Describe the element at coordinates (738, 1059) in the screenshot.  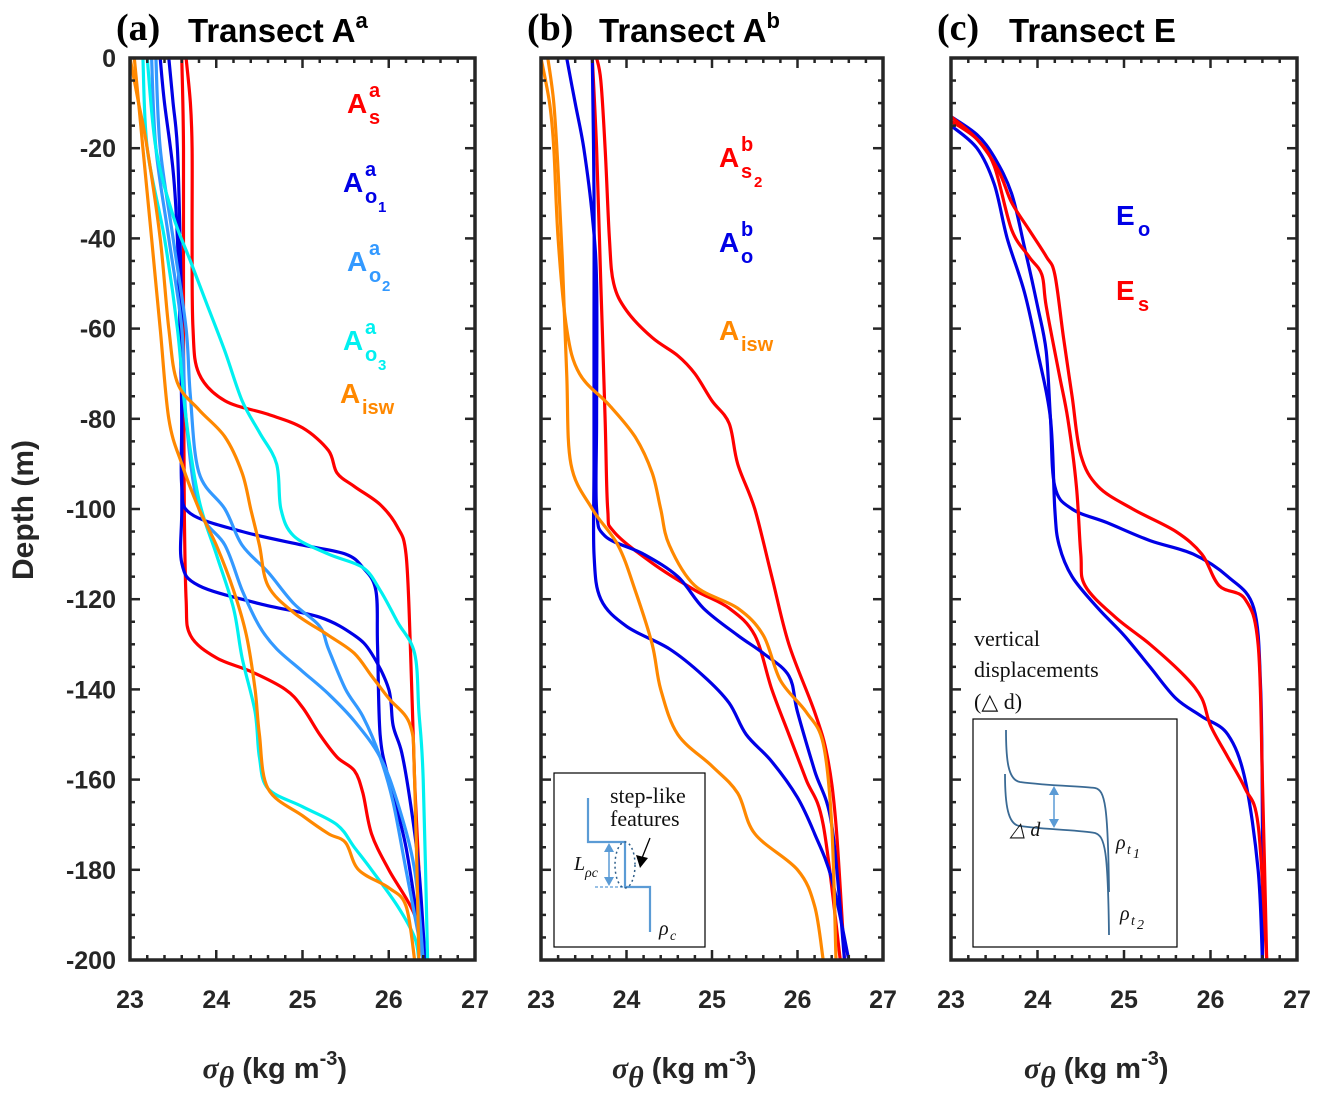
I see `x-axis-label-part: -3` at that location.